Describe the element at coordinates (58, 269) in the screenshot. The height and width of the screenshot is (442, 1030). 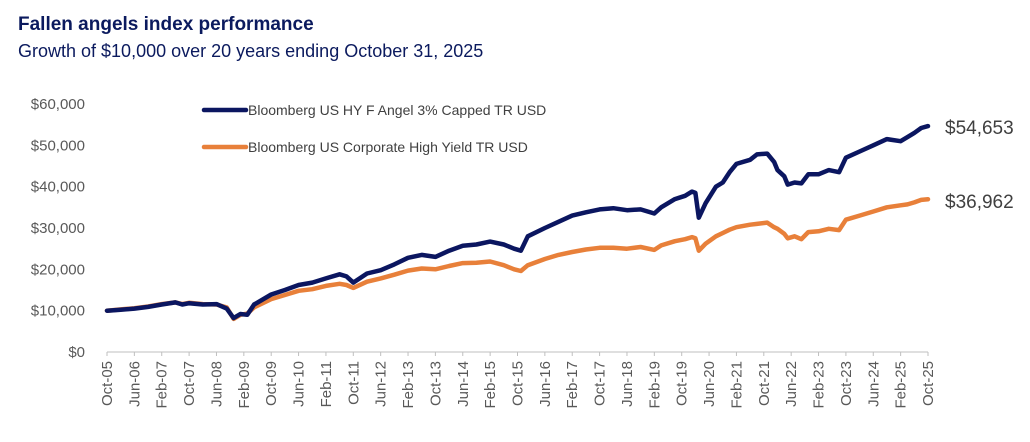
I see `y-tick-label: $20,000` at that location.